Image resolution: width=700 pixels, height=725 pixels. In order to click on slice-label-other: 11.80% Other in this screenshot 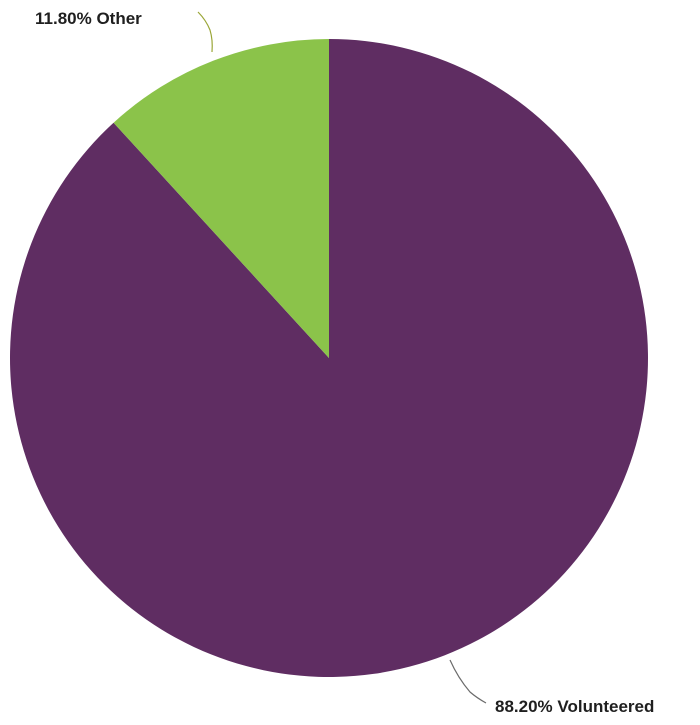, I will do `click(88, 18)`.